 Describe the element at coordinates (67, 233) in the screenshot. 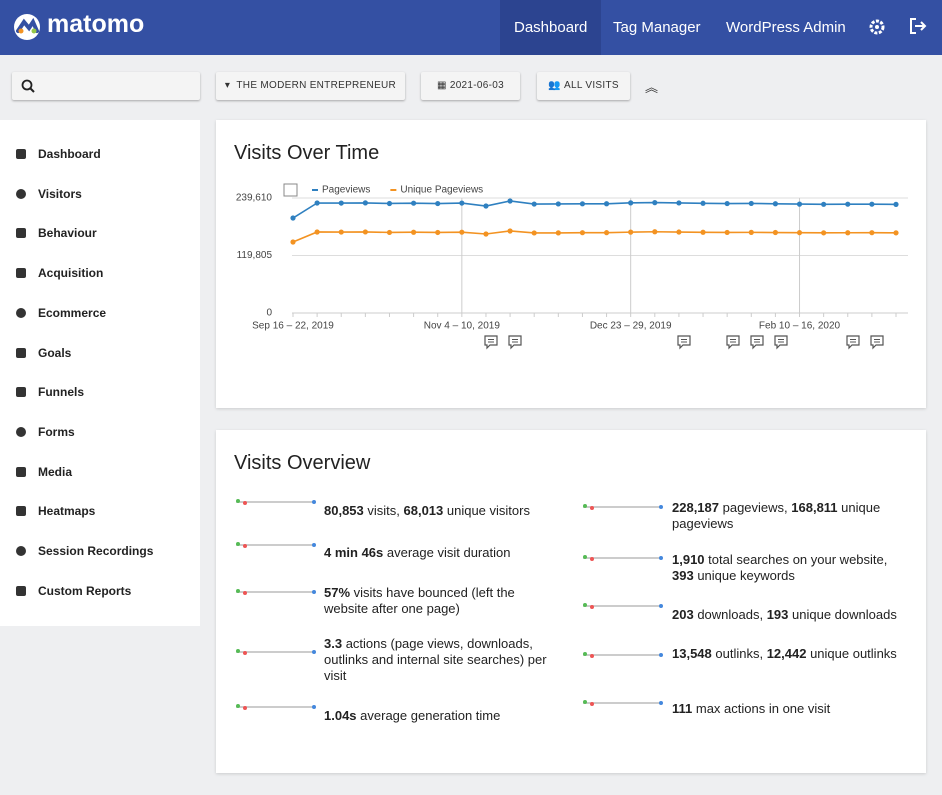

I see `menu-item: Behaviour` at that location.